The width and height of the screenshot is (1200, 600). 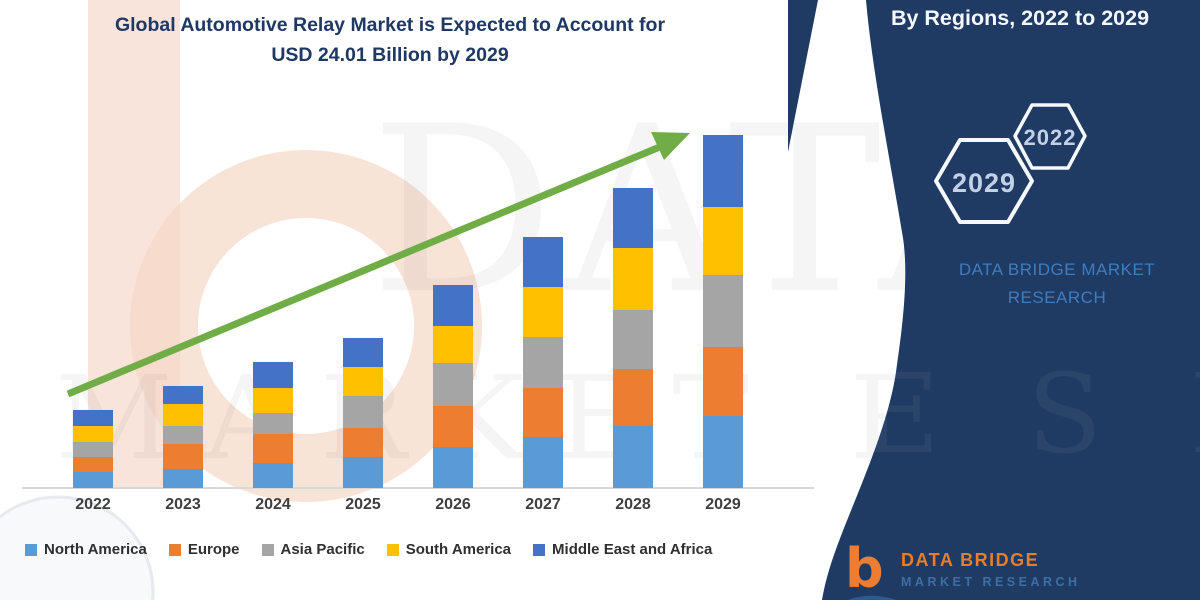 I want to click on legend-item-south-america: South America, so click(x=449, y=549).